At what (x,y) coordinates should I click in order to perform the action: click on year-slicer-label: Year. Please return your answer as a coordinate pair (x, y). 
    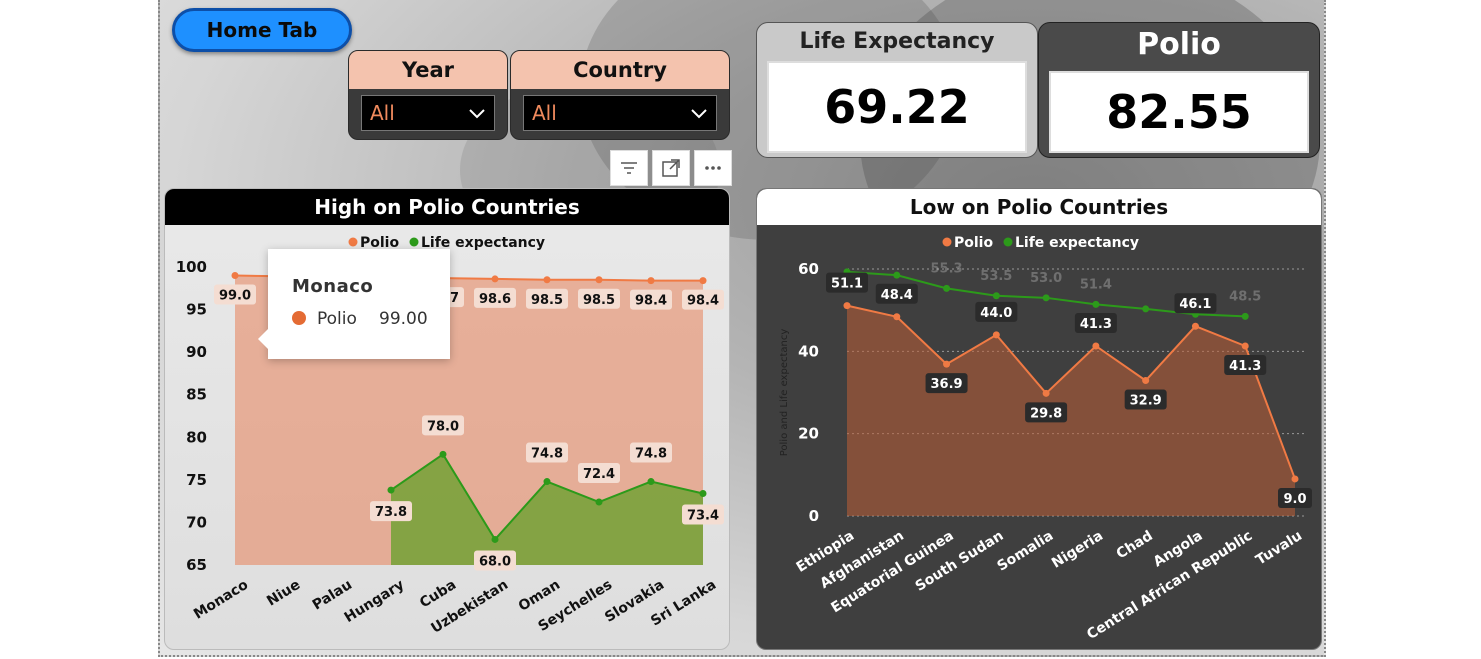
    Looking at the image, I should click on (428, 70).